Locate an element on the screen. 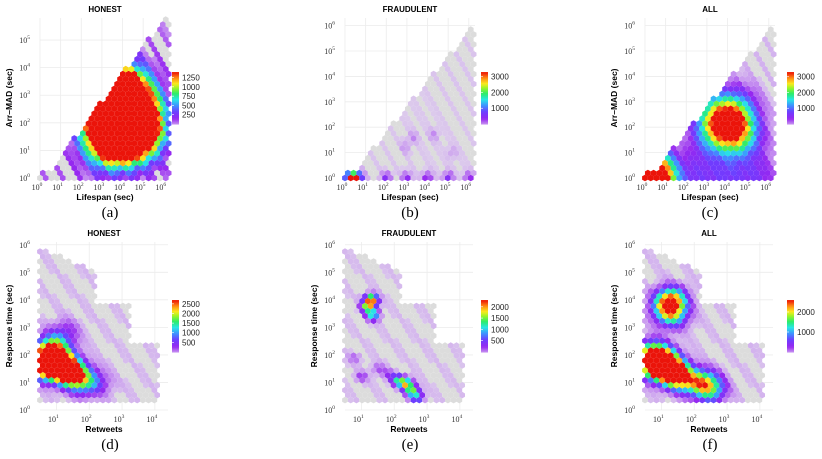 The image size is (822, 459). colorbar-tick-label: 500 is located at coordinates (189, 105).